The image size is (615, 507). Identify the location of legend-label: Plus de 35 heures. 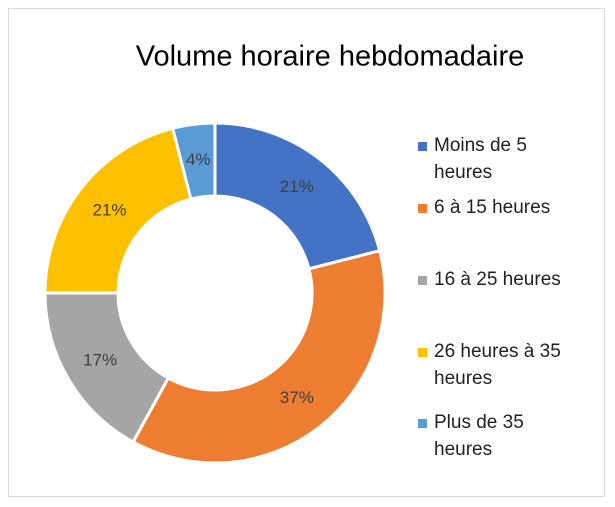
(479, 436).